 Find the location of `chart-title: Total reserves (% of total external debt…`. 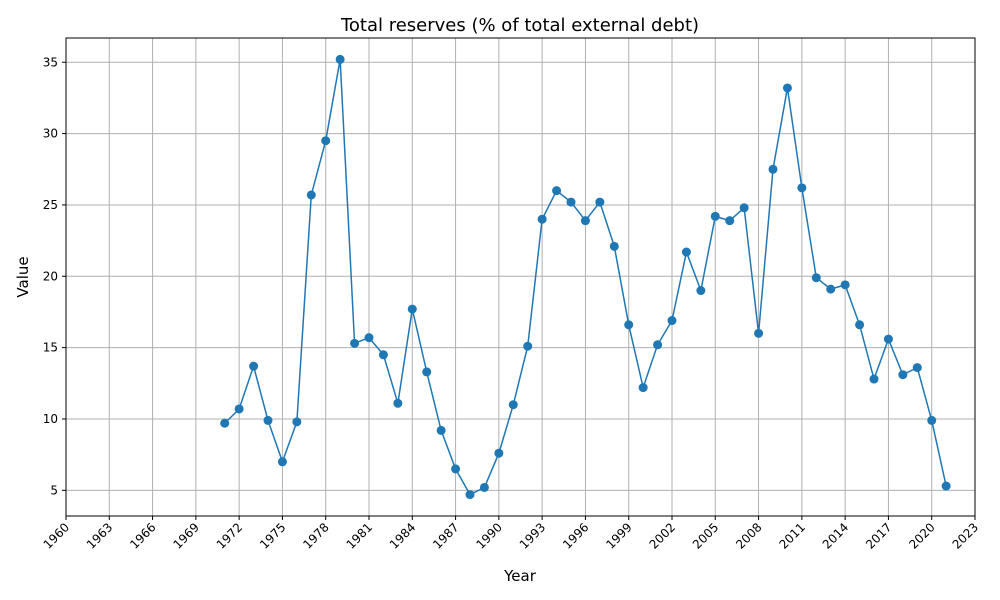

chart-title: Total reserves (% of total external debt… is located at coordinates (519, 25).